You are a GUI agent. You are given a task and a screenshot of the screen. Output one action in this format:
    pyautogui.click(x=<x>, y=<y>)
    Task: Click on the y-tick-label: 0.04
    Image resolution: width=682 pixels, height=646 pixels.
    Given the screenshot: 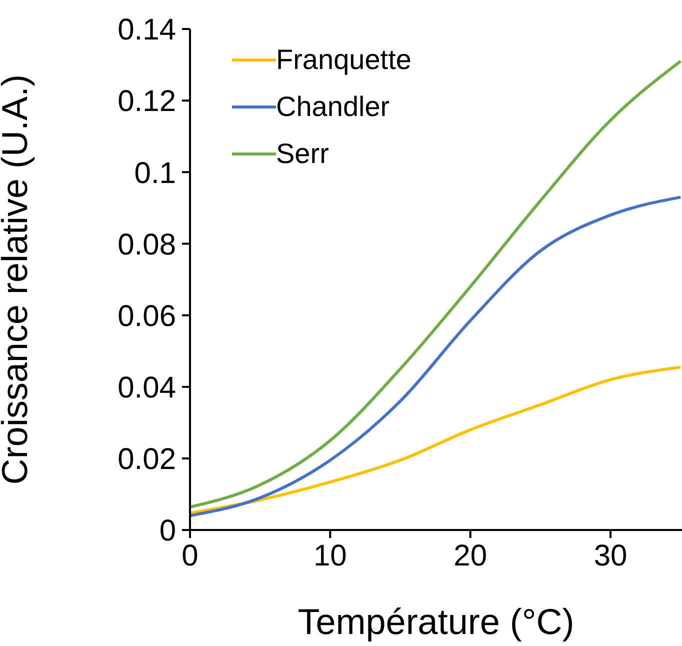 What is the action you would take?
    pyautogui.click(x=147, y=388)
    